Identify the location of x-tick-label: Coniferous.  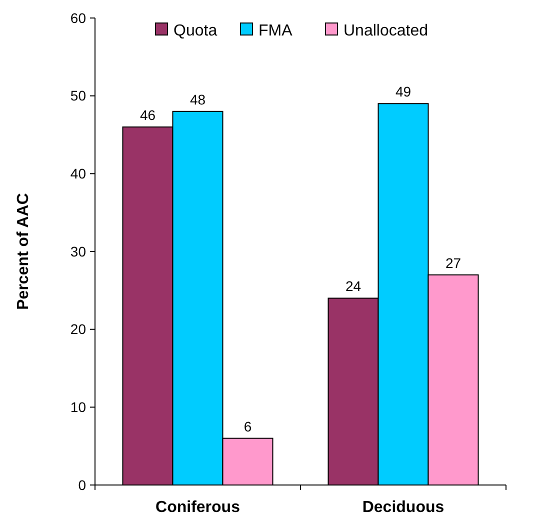
(198, 507).